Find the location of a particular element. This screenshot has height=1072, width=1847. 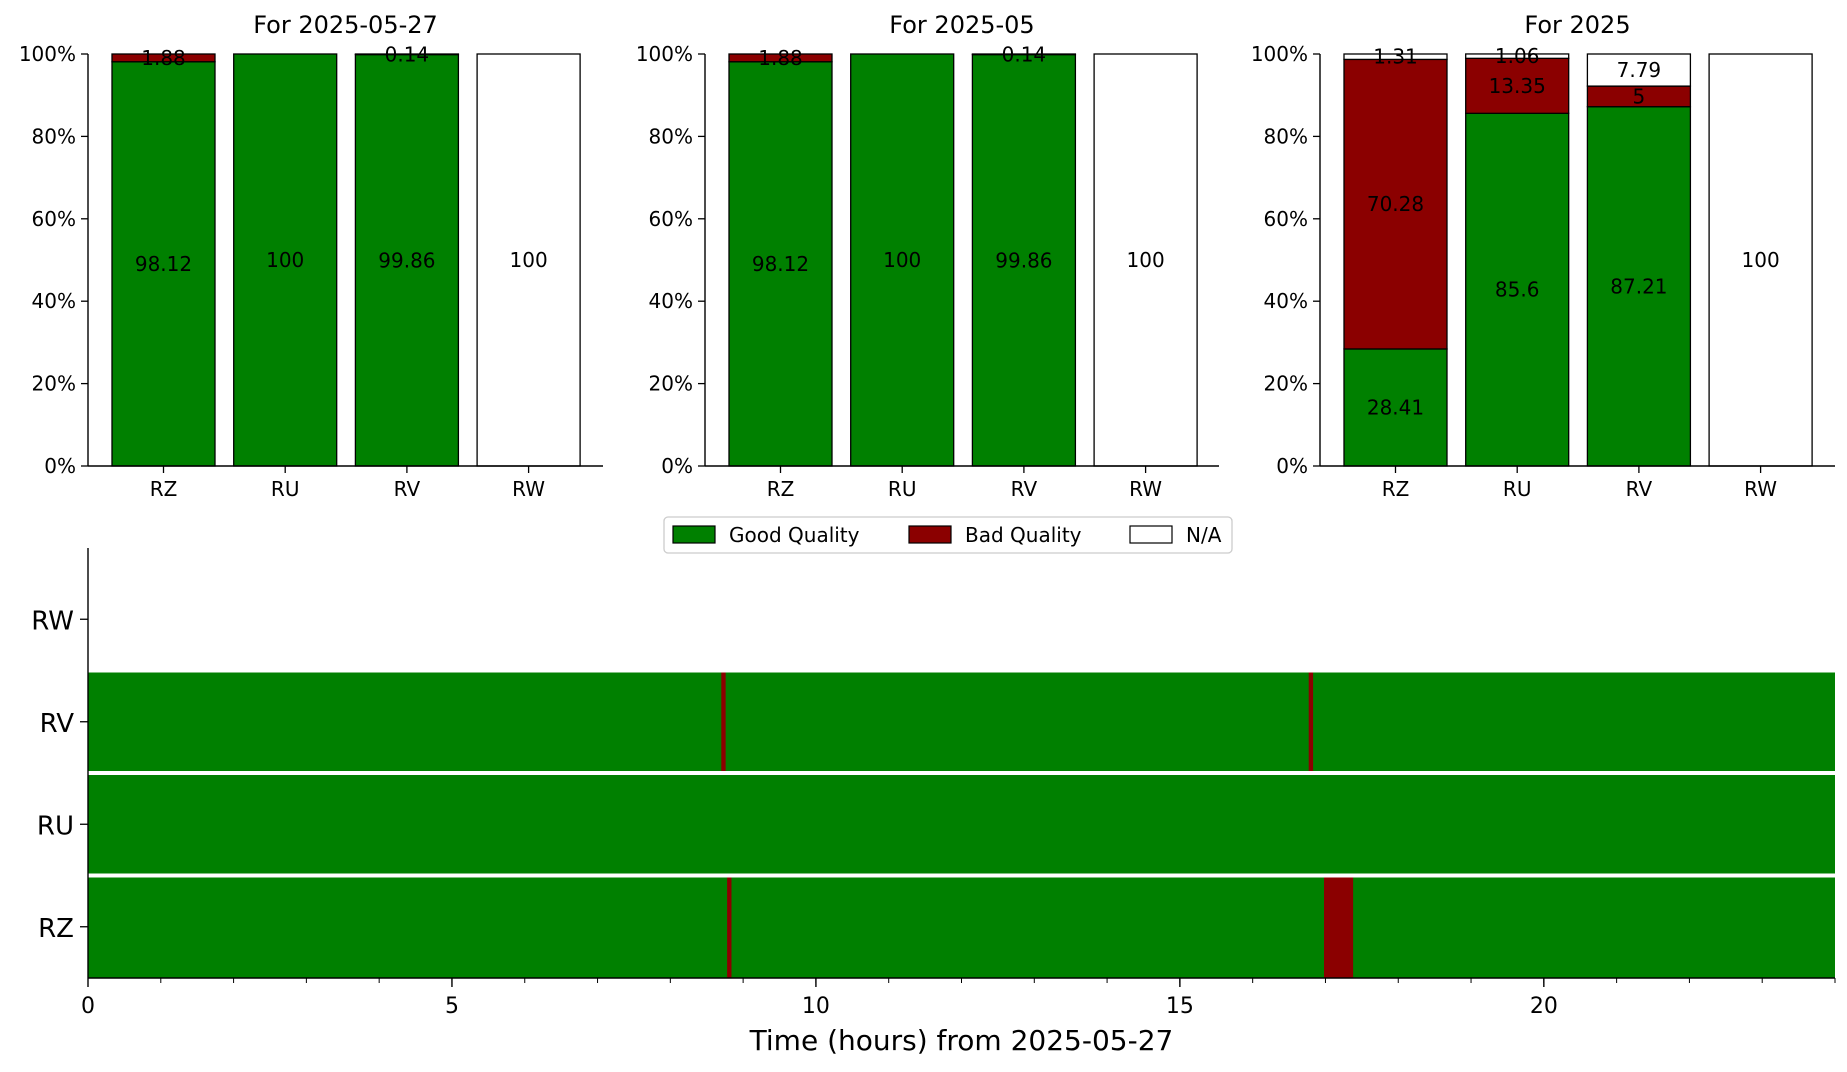

row-label: RU is located at coordinates (55, 826).